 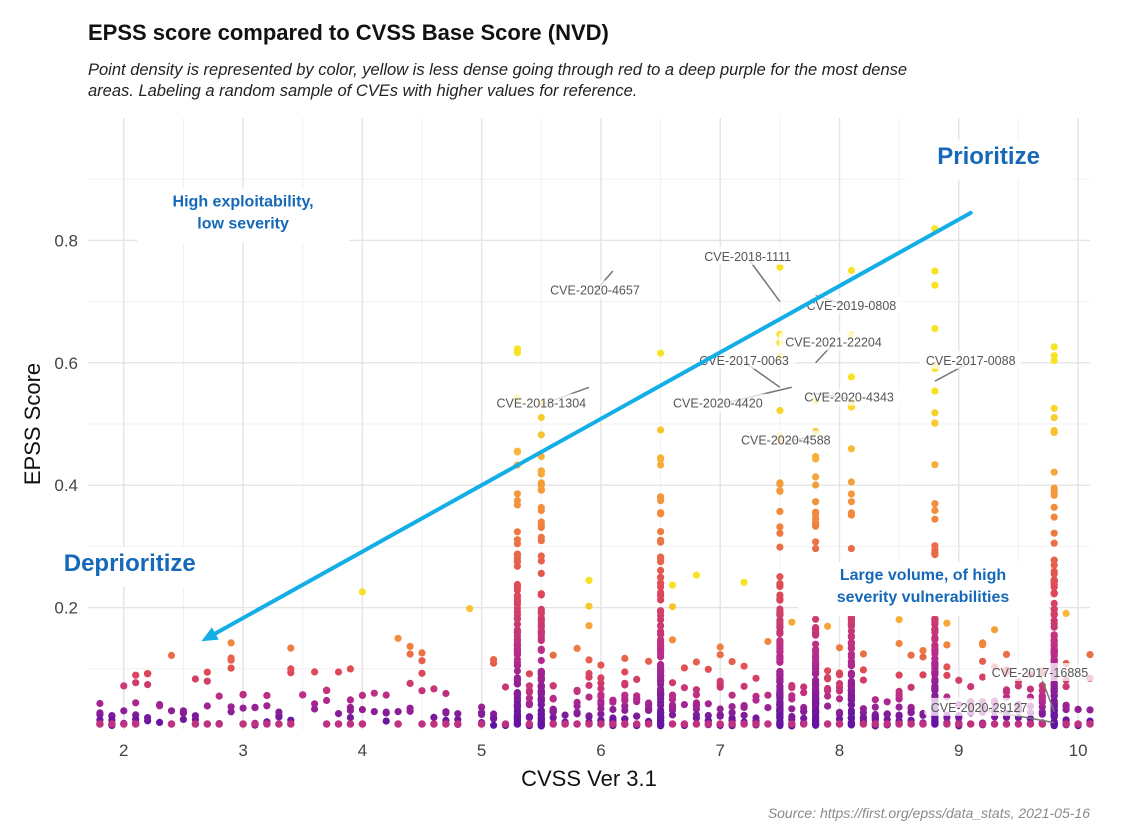 I want to click on y-tick-label: 0.8, so click(x=66, y=240).